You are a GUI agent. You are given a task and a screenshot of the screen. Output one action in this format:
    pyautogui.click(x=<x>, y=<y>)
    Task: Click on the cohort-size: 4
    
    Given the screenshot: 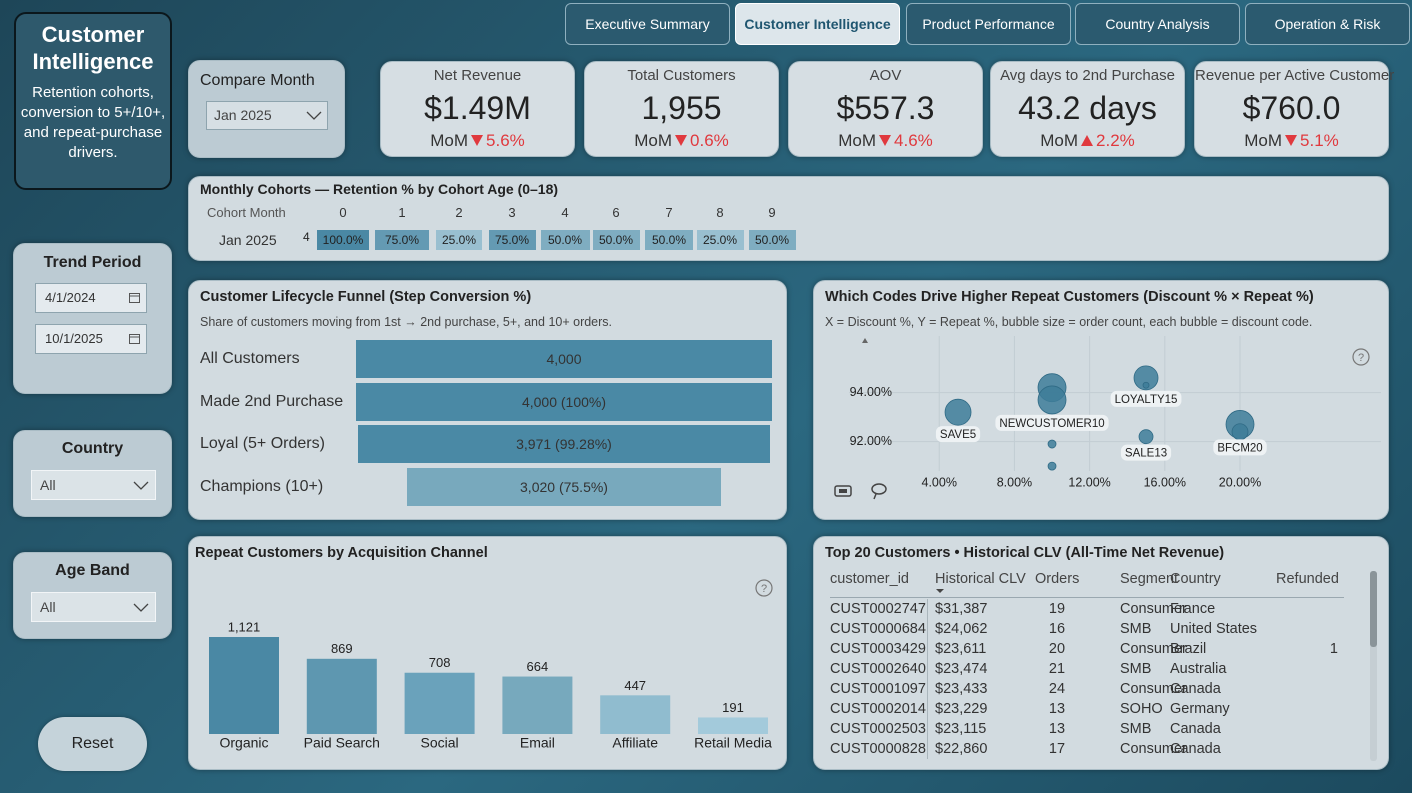 What is the action you would take?
    pyautogui.click(x=306, y=237)
    